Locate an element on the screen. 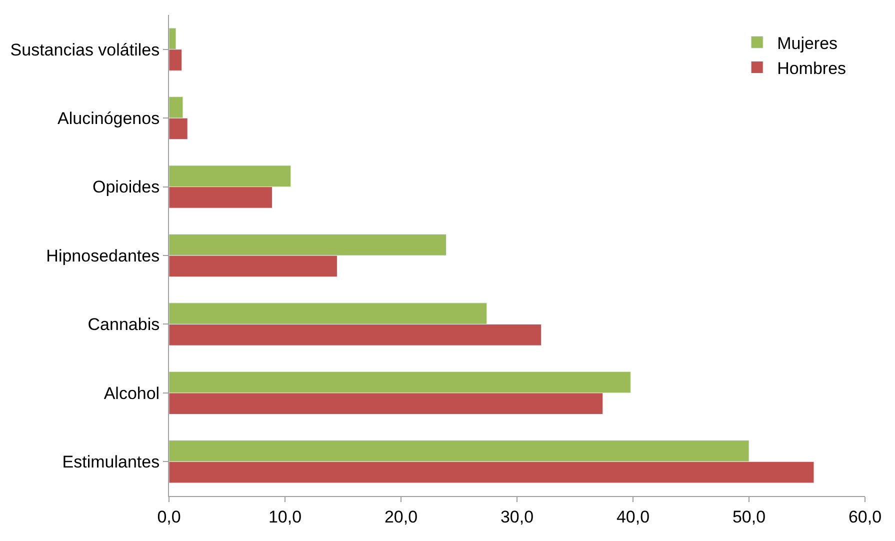  y-tick-label: Alcohol is located at coordinates (132, 393).